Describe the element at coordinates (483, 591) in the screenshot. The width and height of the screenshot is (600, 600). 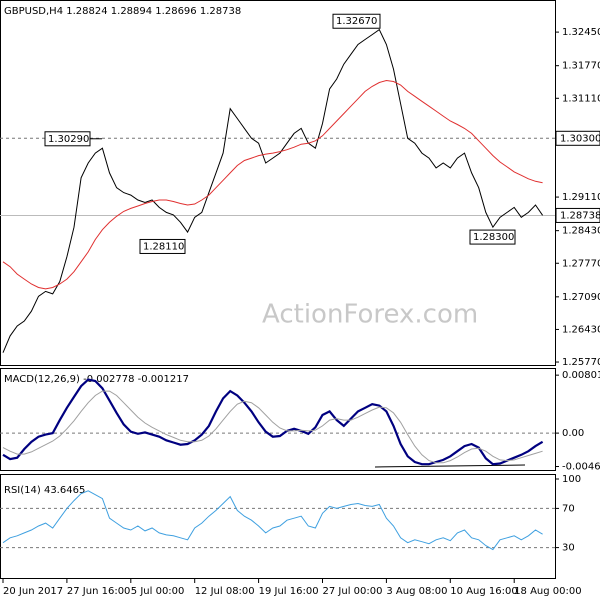
I see `x-tick-label: 10 Aug 16:00` at that location.